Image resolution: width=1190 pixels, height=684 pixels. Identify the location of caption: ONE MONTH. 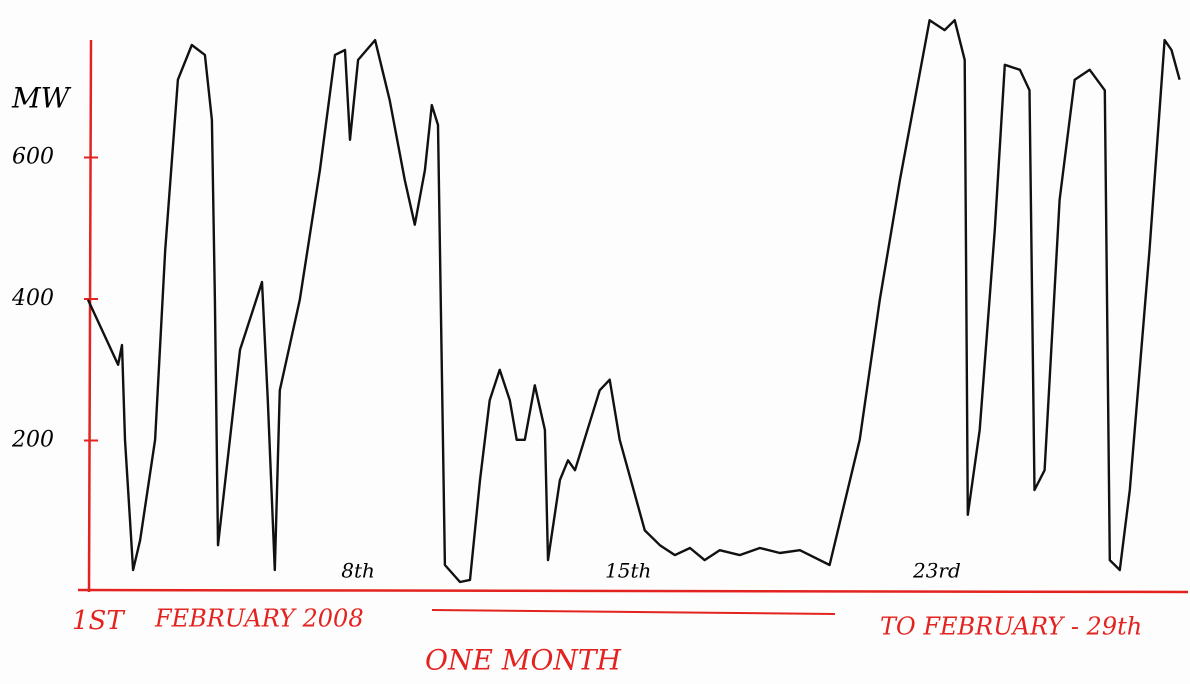
(523, 660).